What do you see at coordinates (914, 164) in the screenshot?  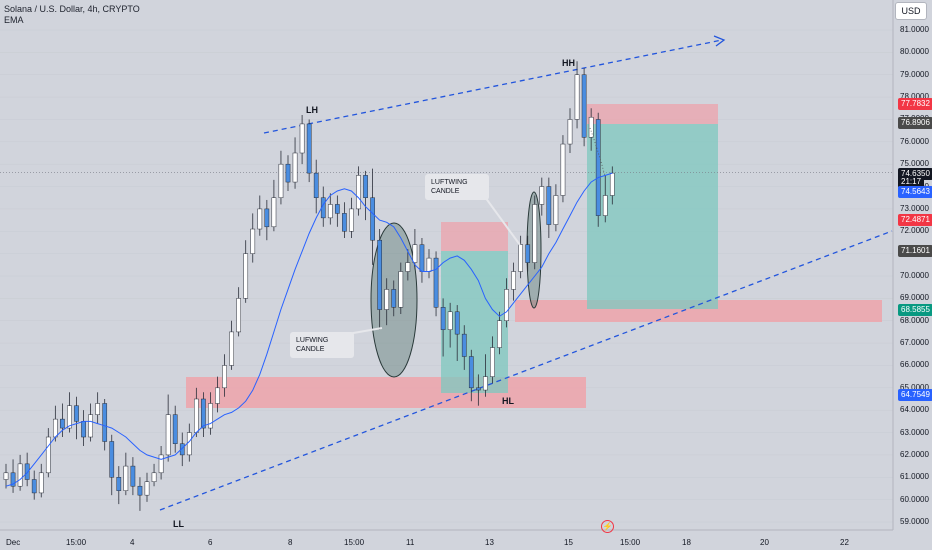 I see `y-tick-label: 75.0000` at bounding box center [914, 164].